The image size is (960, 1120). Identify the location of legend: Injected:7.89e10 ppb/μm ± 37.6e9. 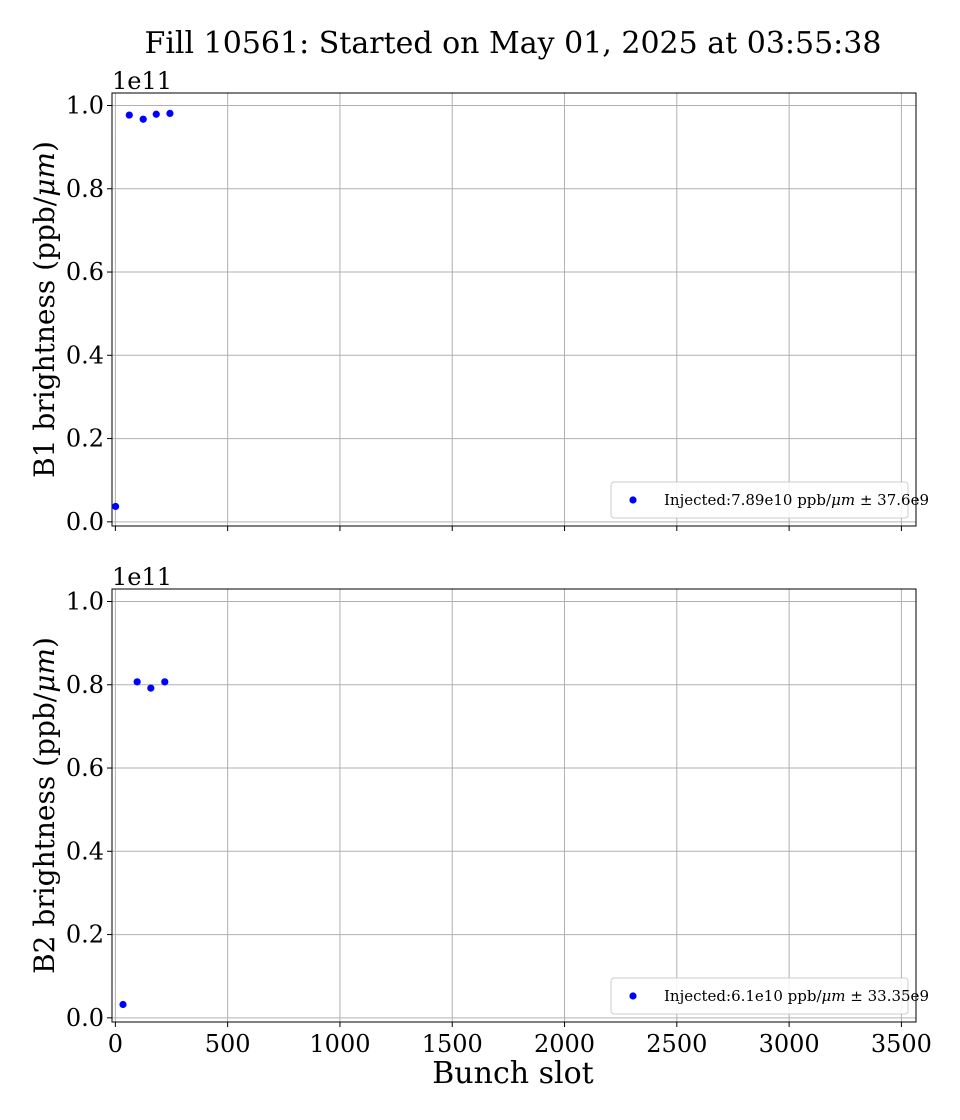
(769, 500).